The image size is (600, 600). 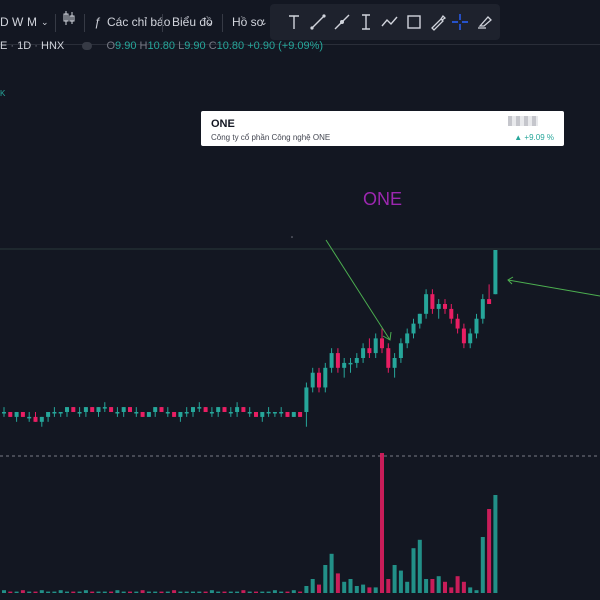 I want to click on indicators-fx-icon: ƒ, so click(x=97, y=22).